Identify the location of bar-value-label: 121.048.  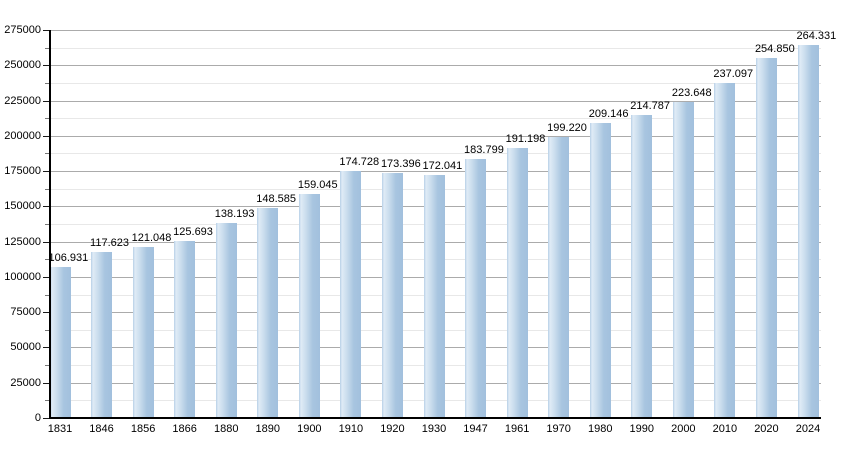
(151, 238).